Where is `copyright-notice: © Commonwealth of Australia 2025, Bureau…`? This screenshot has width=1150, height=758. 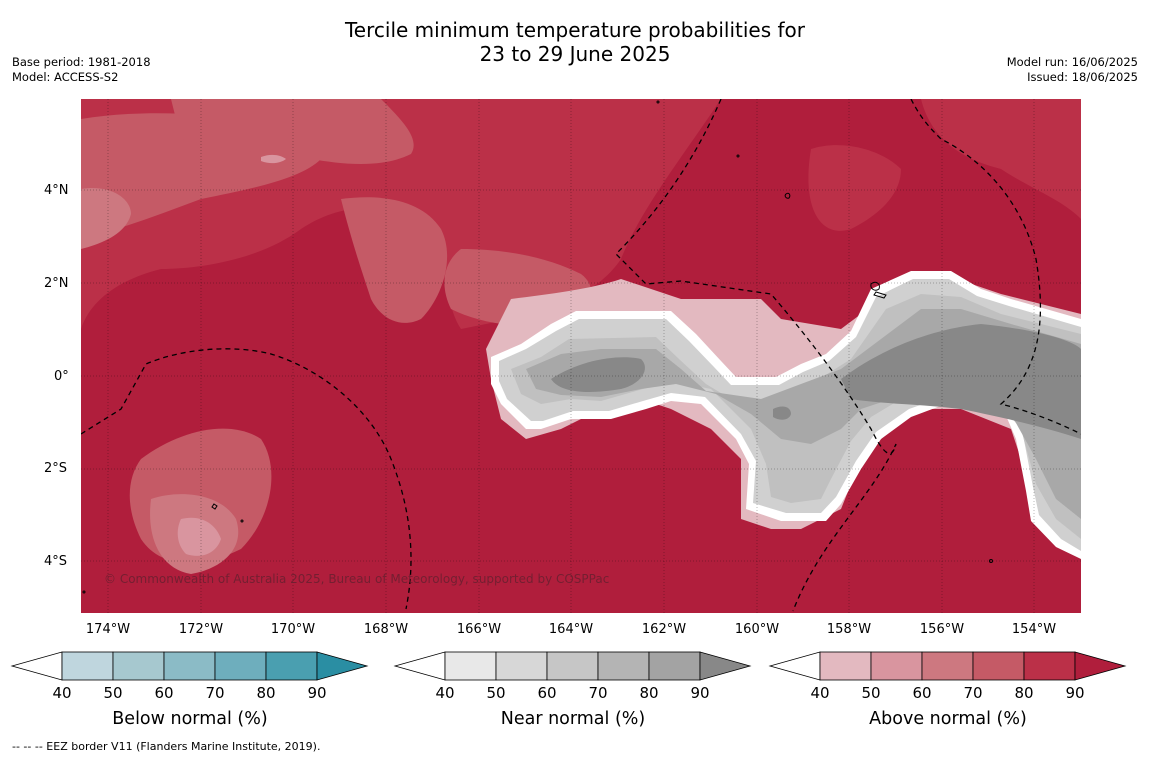 copyright-notice: © Commonwealth of Australia 2025, Bureau… is located at coordinates (357, 579).